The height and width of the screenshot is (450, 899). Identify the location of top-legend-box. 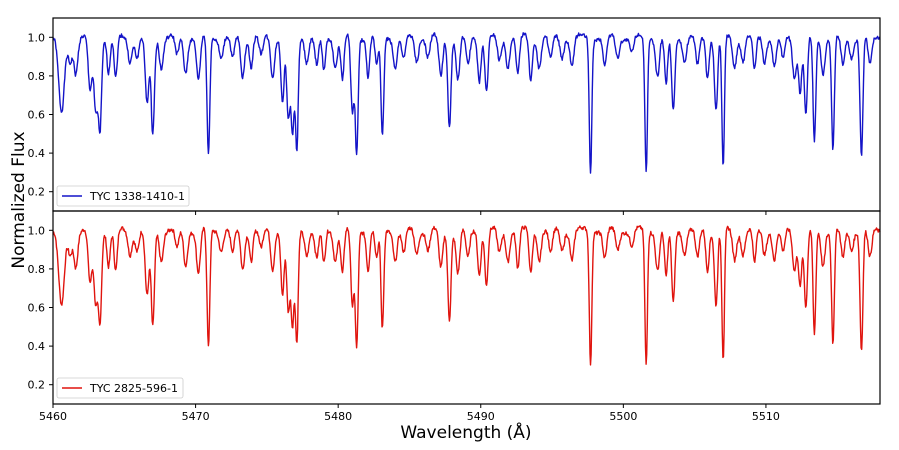
(123, 196).